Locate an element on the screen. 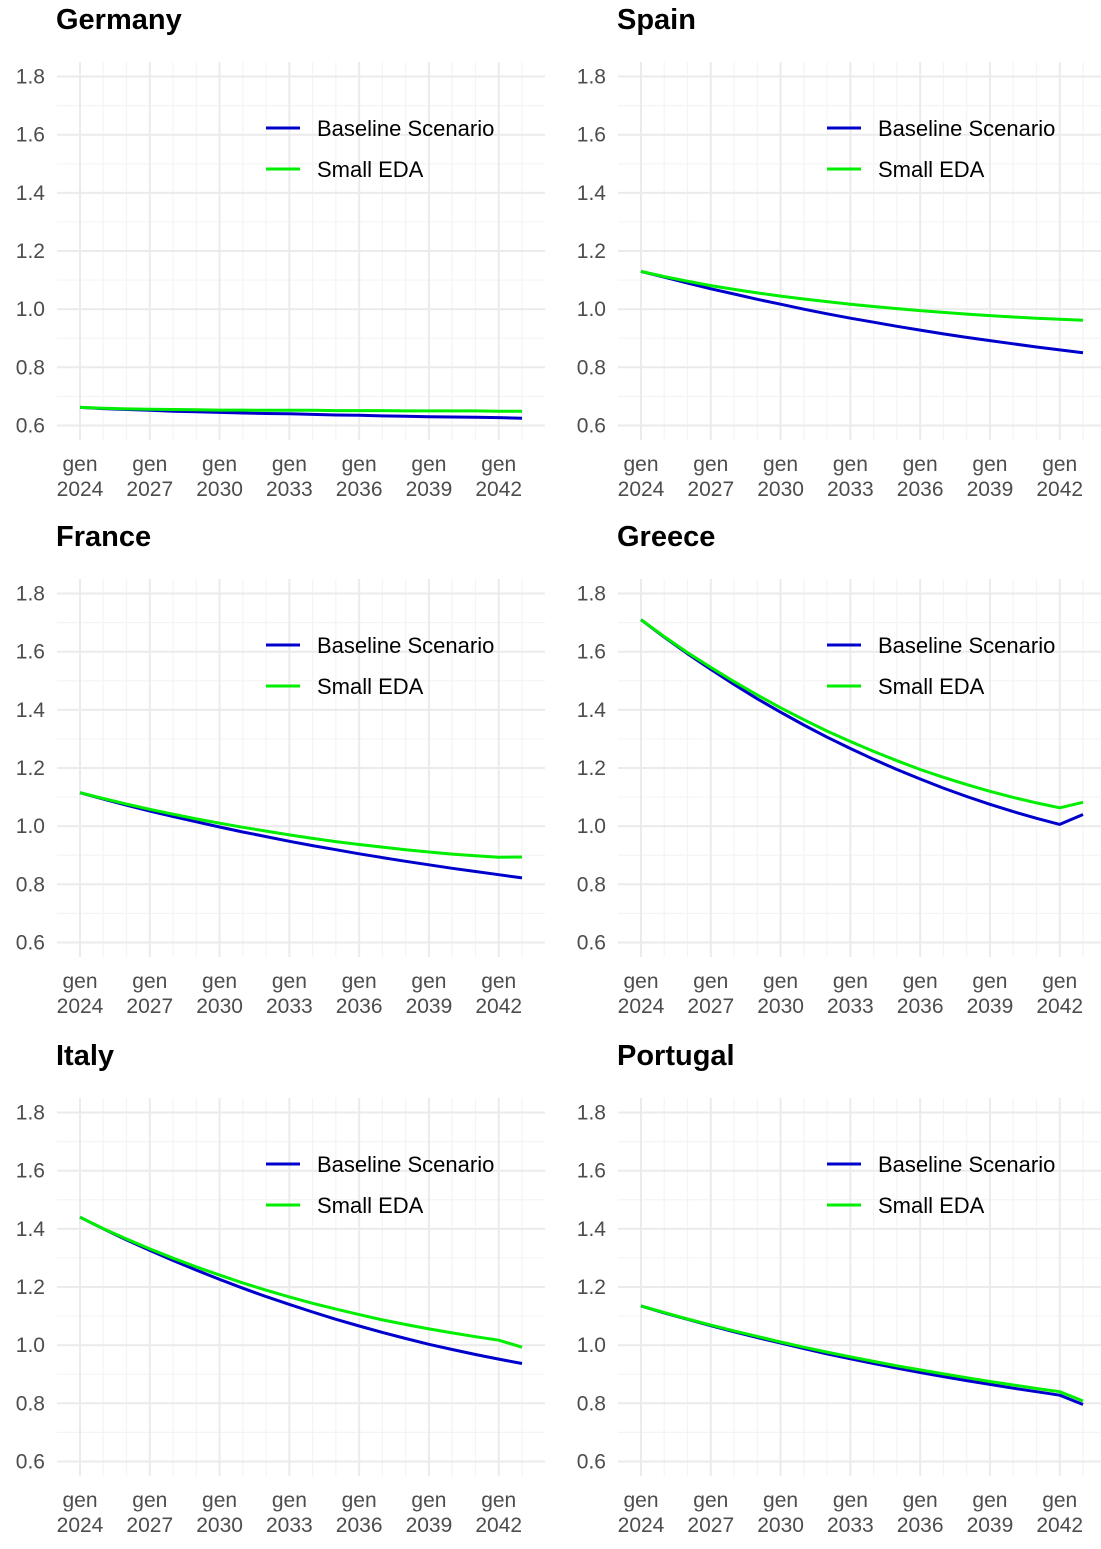  chart-title: Portugal is located at coordinates (676, 1056).